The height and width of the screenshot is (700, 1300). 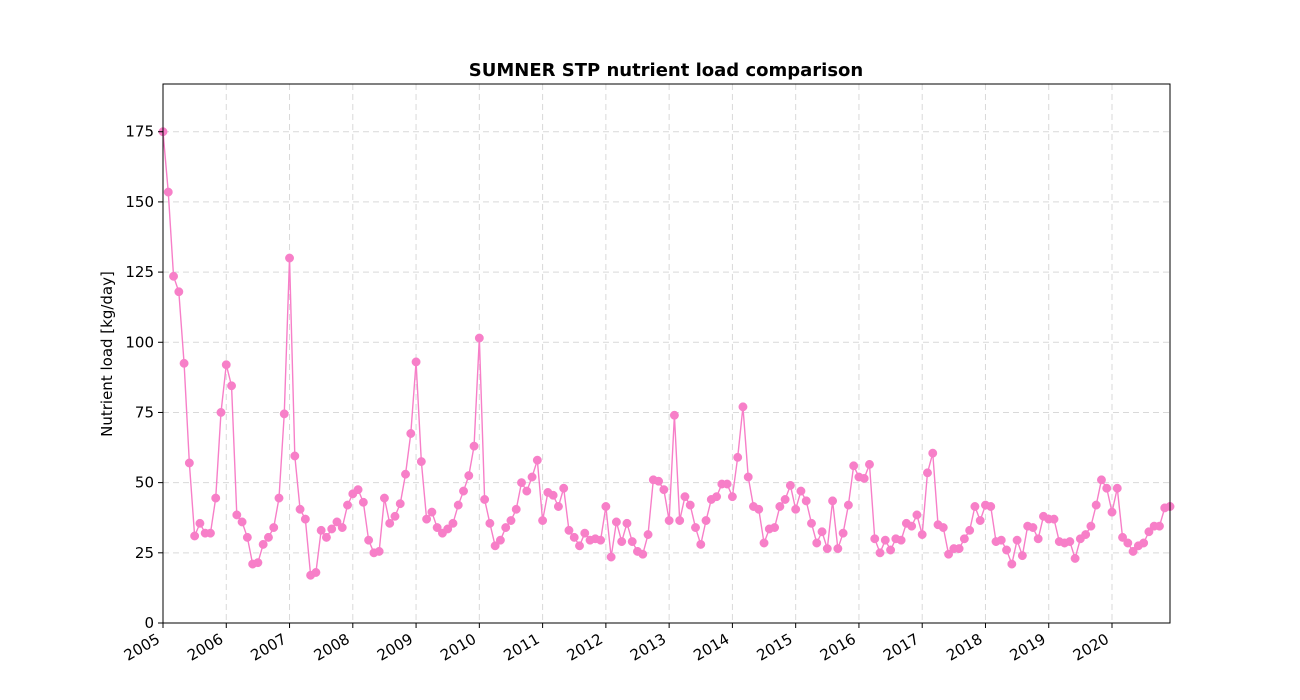 I want to click on y-tick-label: 50, so click(x=144, y=483).